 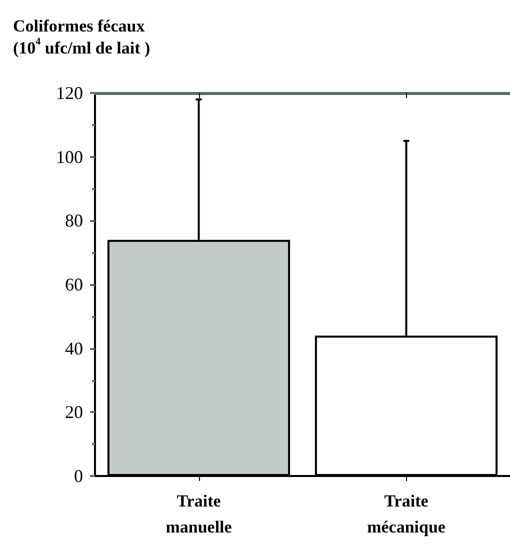 I want to click on y-tick-label: 100, so click(x=69, y=156).